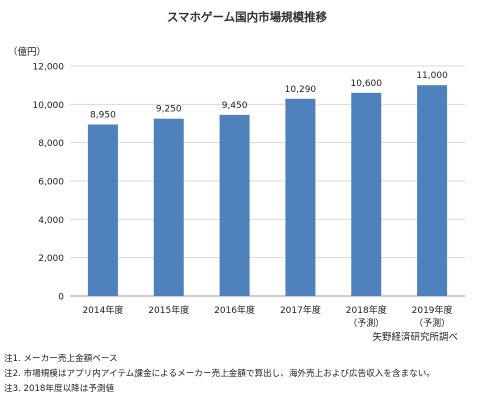 The image size is (493, 400). I want to click on data-label: 9,250, so click(169, 110).